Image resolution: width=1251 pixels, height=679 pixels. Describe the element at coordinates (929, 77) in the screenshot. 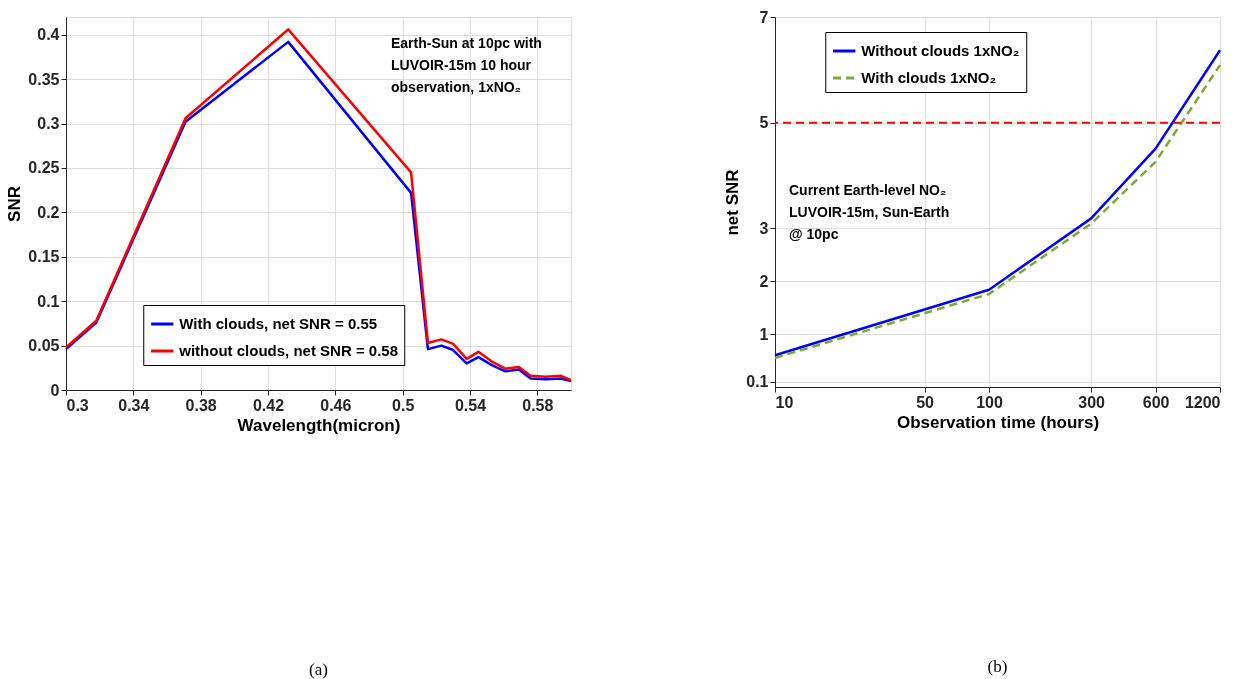

I see `legend-label: With clouds 1xNO₂` at that location.